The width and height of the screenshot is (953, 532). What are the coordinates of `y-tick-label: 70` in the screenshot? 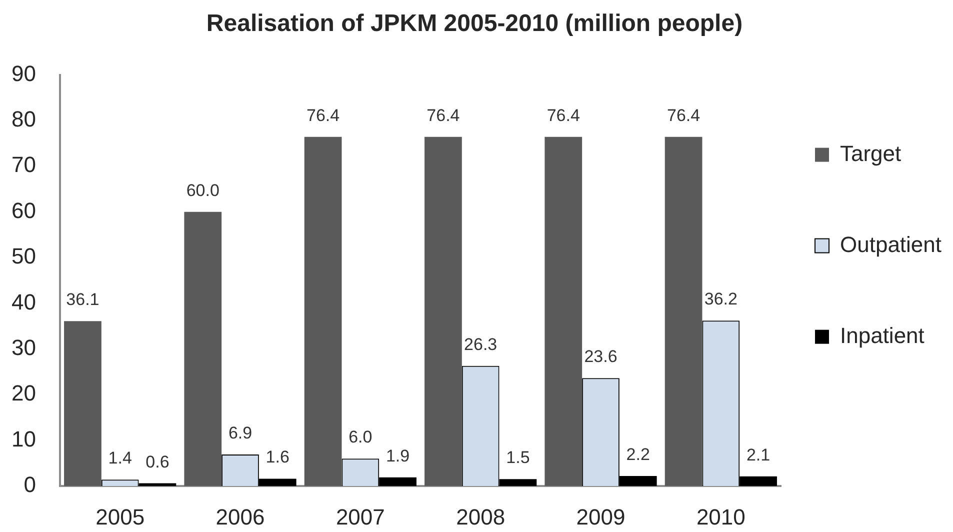 It's located at (24, 165).